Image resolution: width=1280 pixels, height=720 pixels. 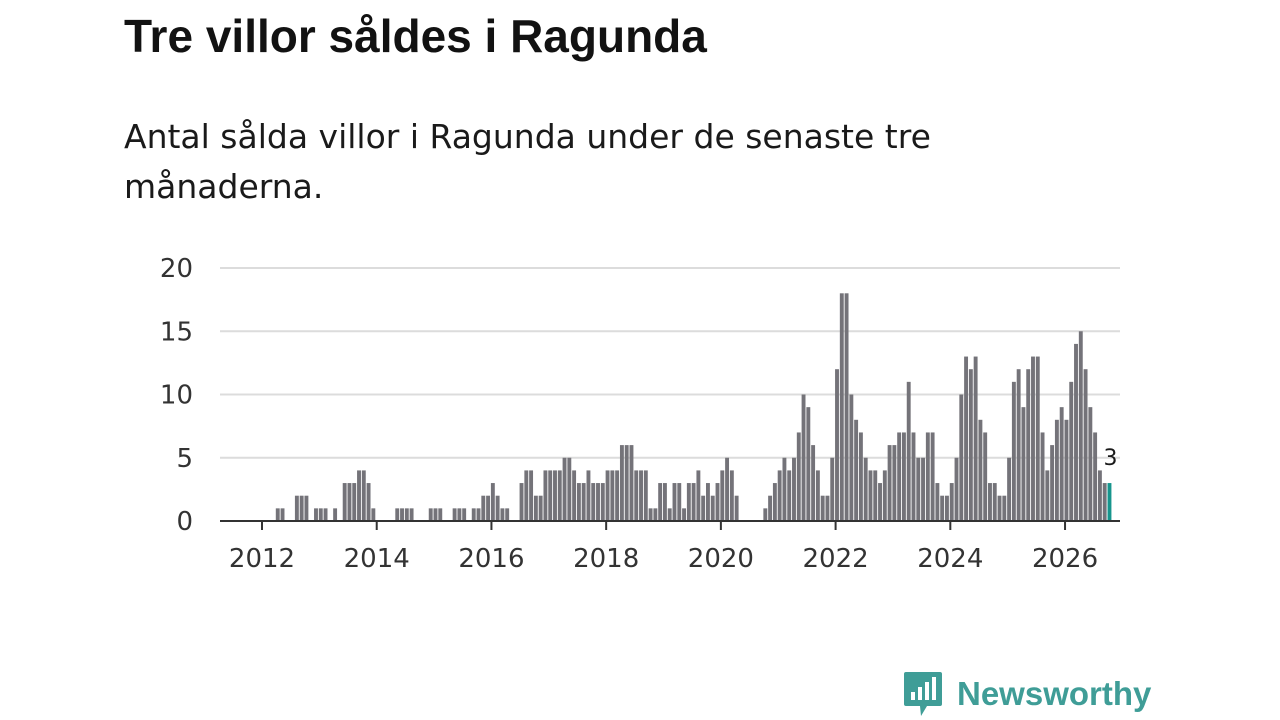 I want to click on x-tick-label: 2026, so click(x=1065, y=559).